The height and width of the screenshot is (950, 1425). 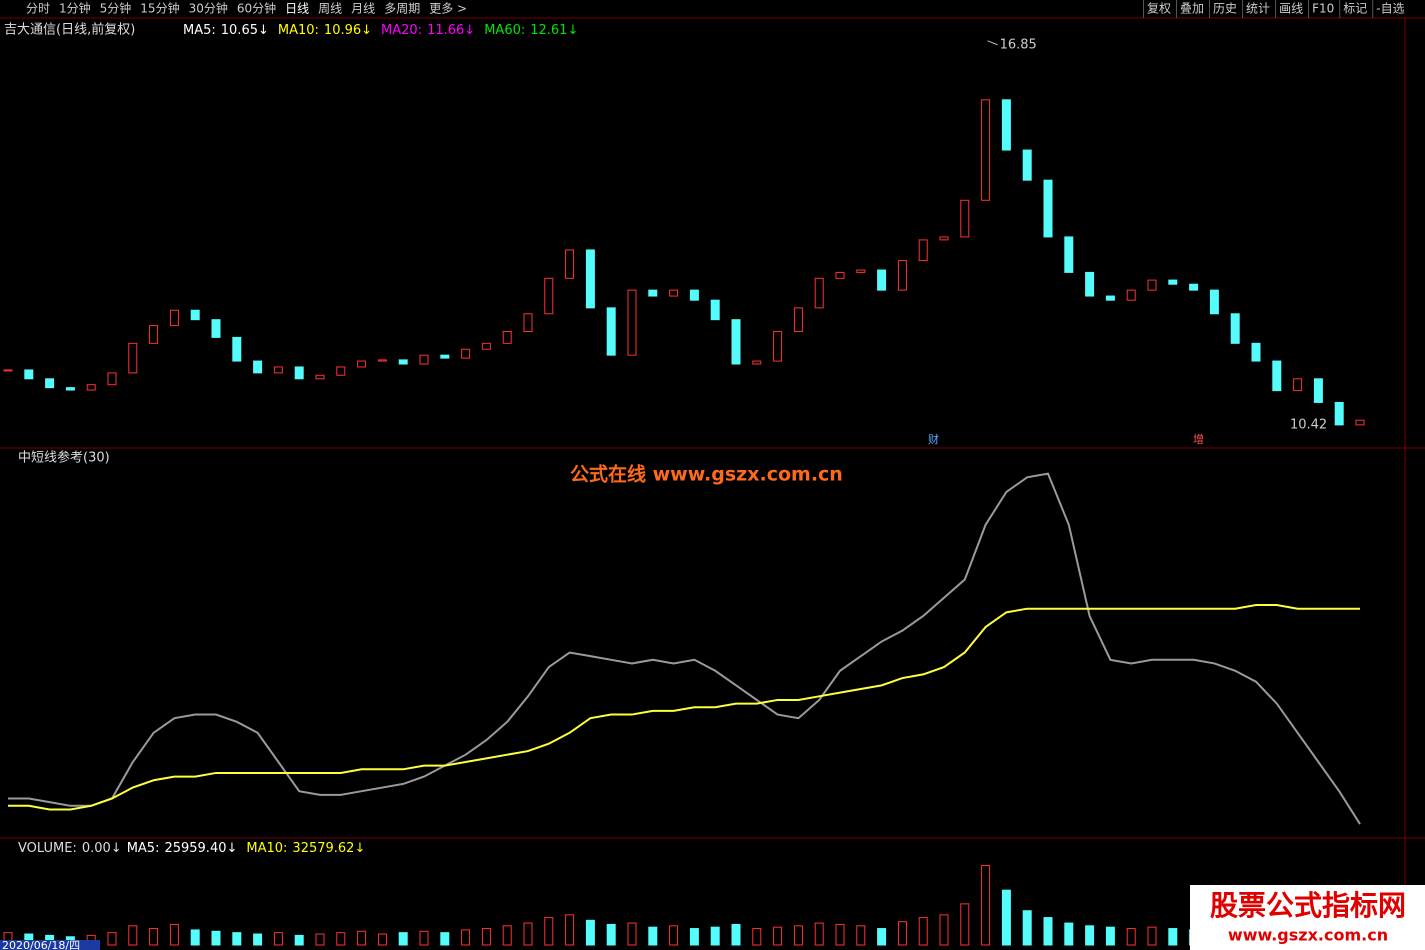 I want to click on toolbar-button: -自选, so click(x=1390, y=9).